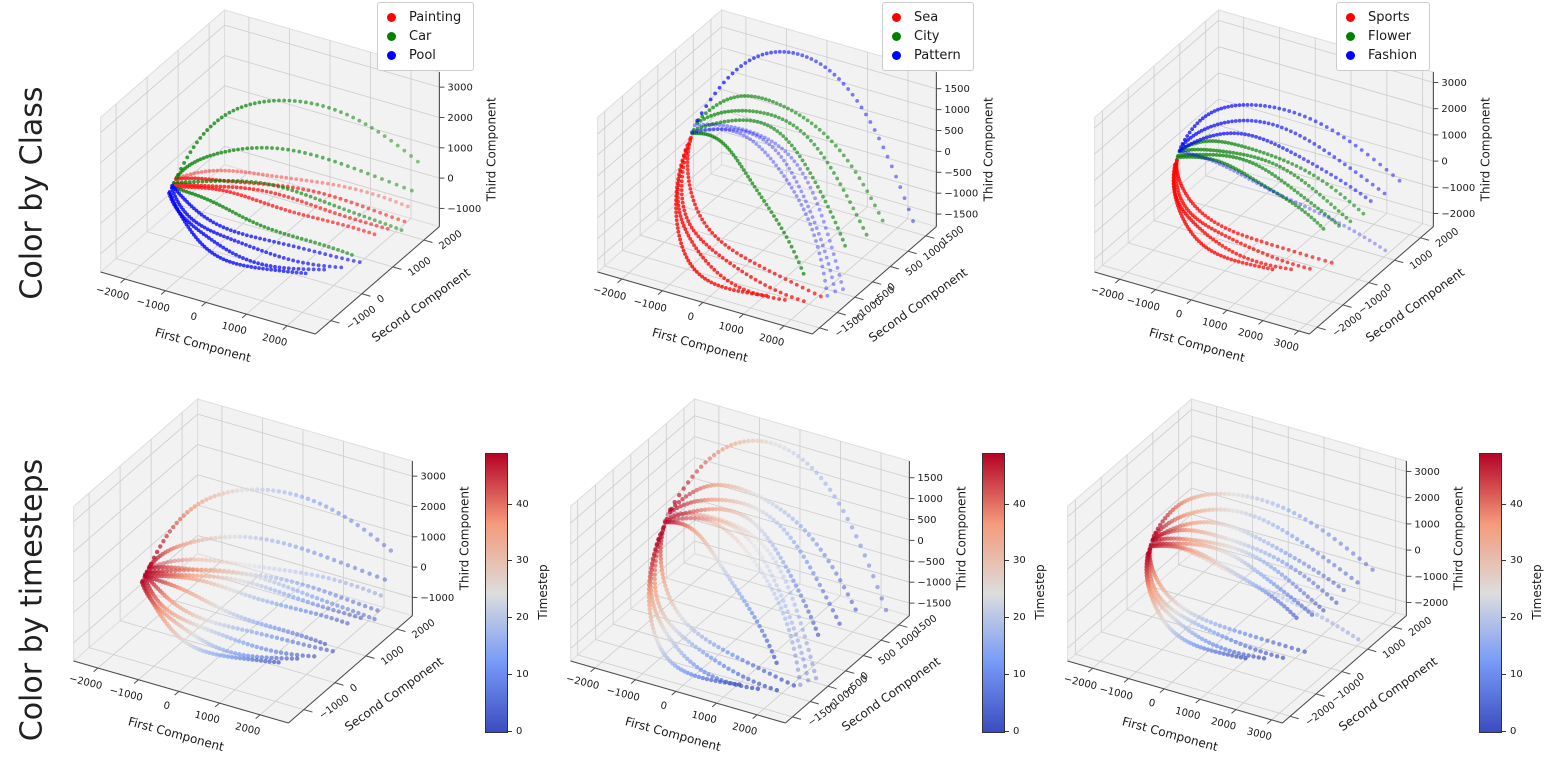  I want to click on legend: Painting Car Pool, so click(426, 36).